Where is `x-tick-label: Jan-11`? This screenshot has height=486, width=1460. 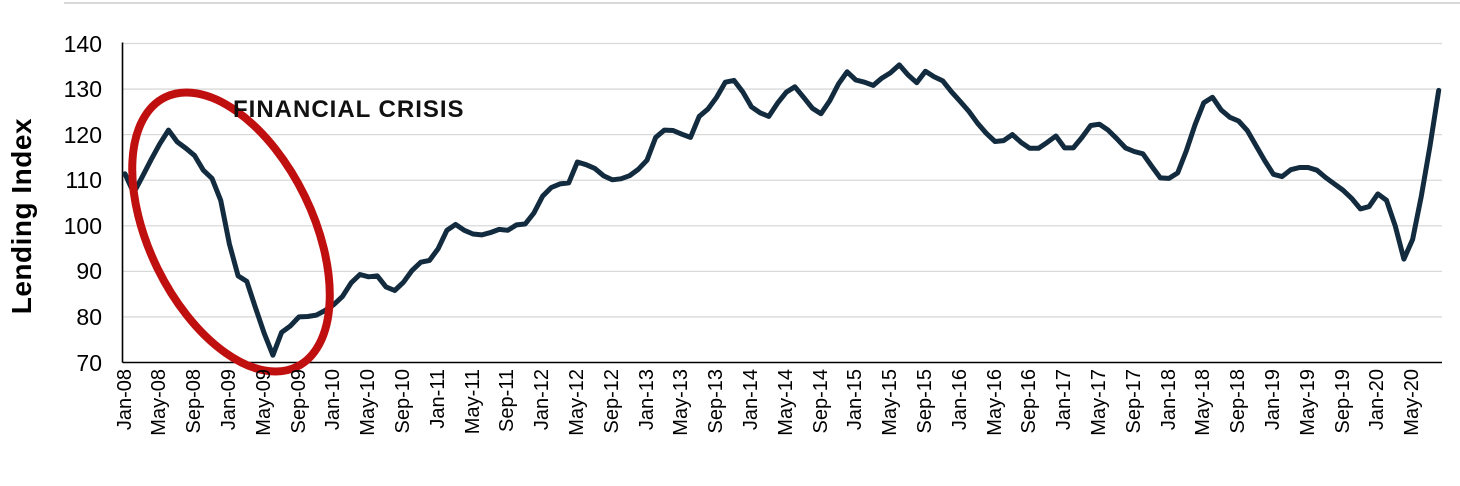 x-tick-label: Jan-11 is located at coordinates (437, 399).